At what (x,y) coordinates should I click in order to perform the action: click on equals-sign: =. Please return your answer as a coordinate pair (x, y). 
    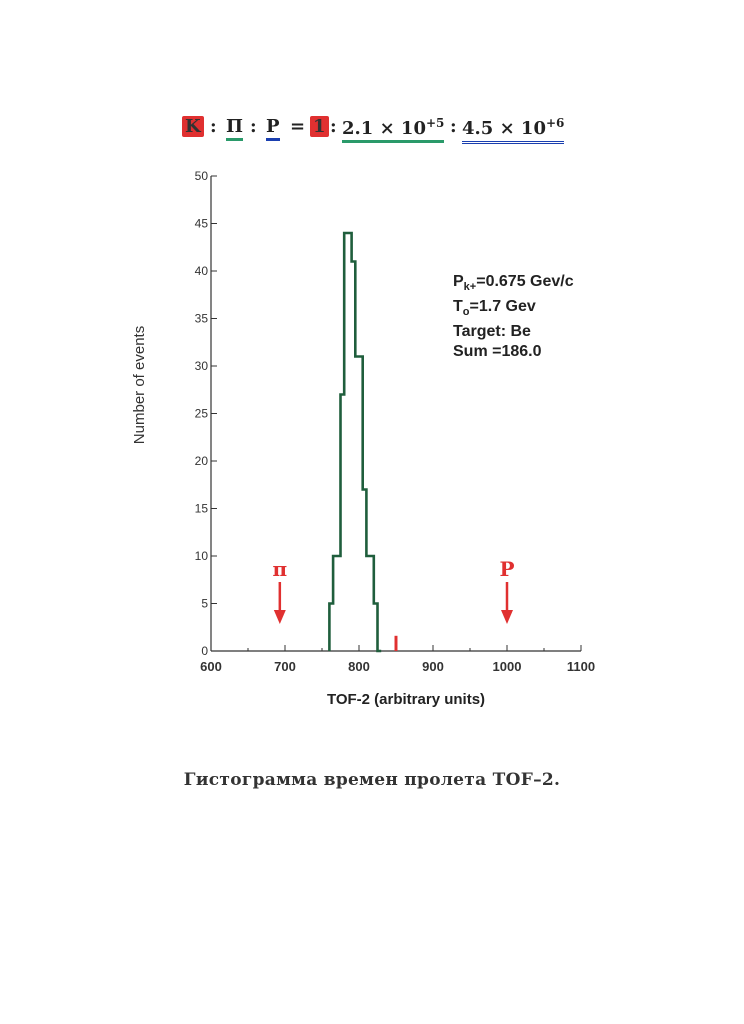
    Looking at the image, I should click on (298, 126).